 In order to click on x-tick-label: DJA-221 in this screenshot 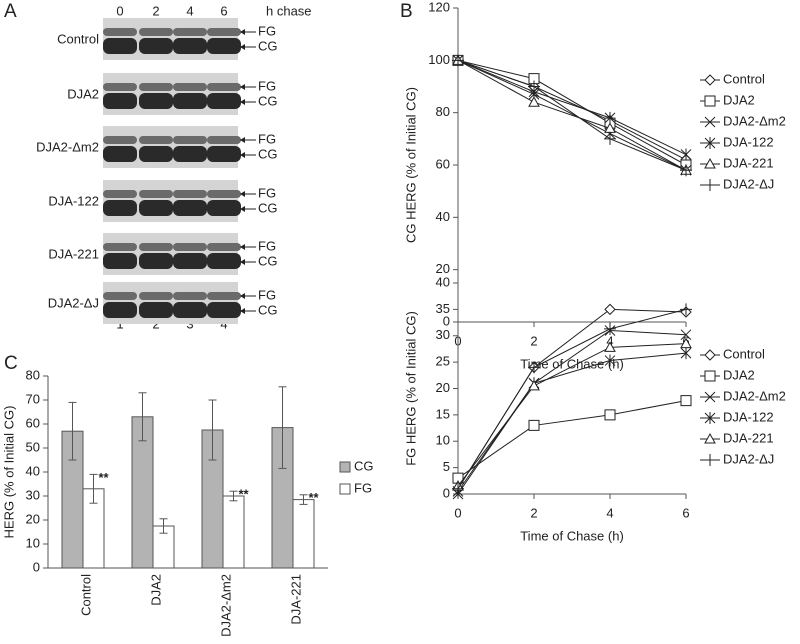, I will do `click(295, 599)`.